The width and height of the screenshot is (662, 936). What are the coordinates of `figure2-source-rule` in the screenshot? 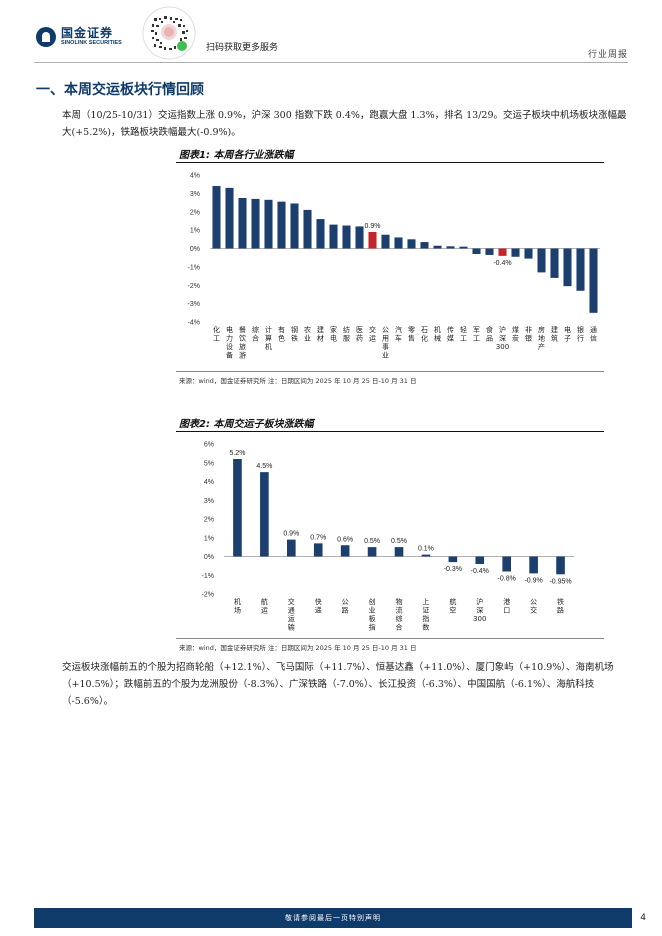 It's located at (390, 638).